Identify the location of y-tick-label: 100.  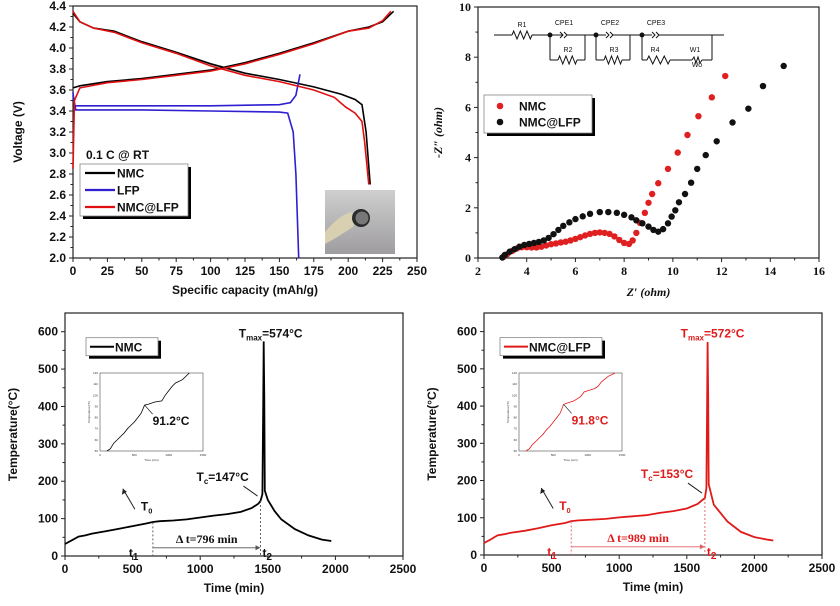
(467, 518).